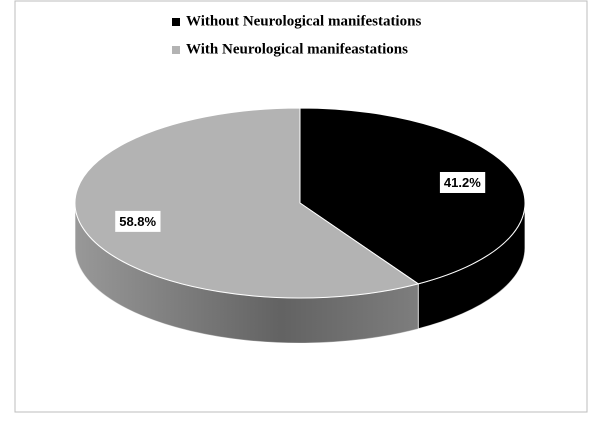  I want to click on value-label: 58.8%, so click(137, 221).